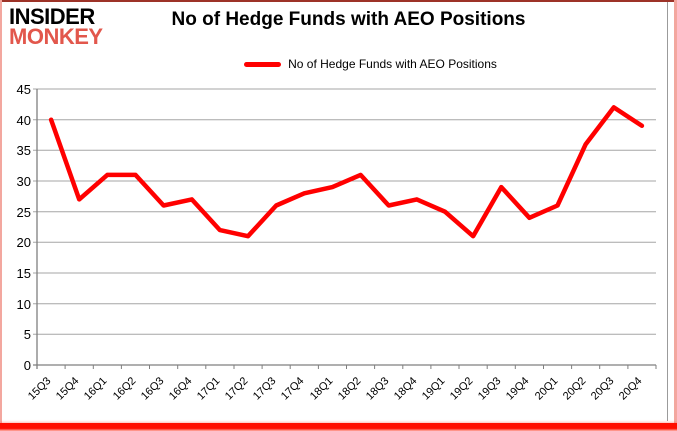  What do you see at coordinates (338, 1) in the screenshot?
I see `page-border-top` at bounding box center [338, 1].